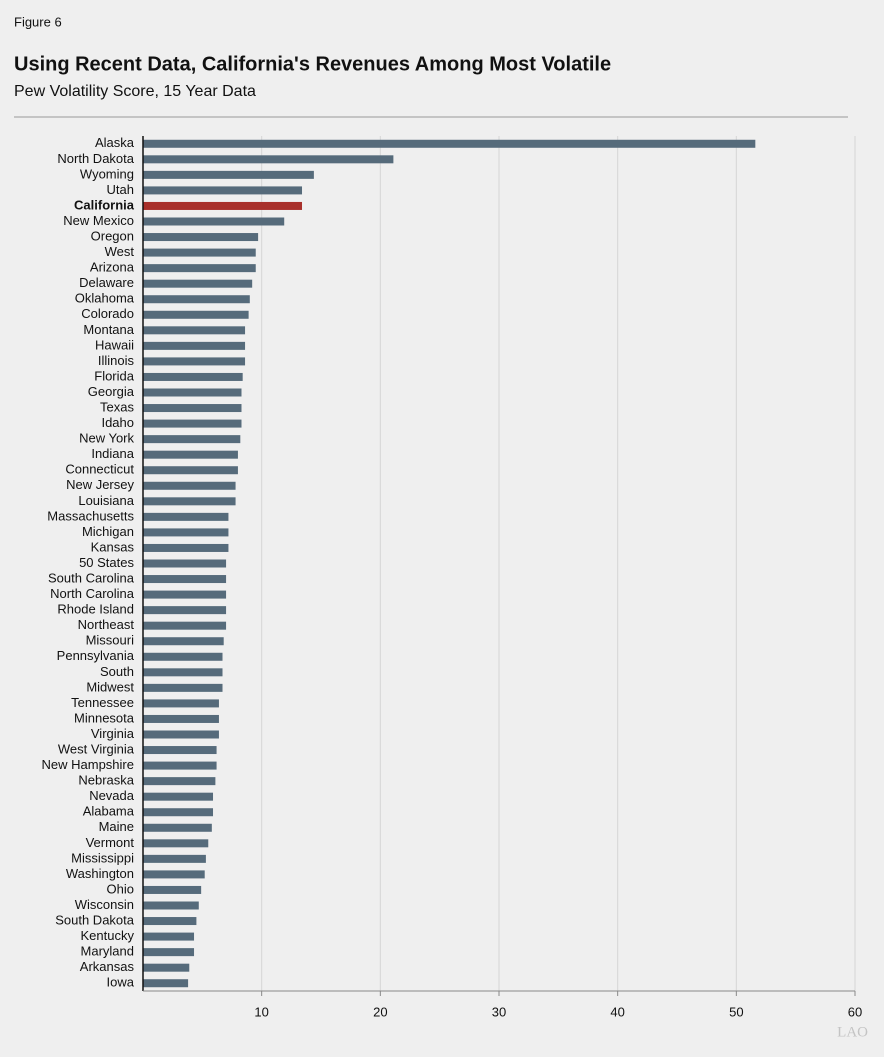  I want to click on y-tick-label: South, so click(117, 671).